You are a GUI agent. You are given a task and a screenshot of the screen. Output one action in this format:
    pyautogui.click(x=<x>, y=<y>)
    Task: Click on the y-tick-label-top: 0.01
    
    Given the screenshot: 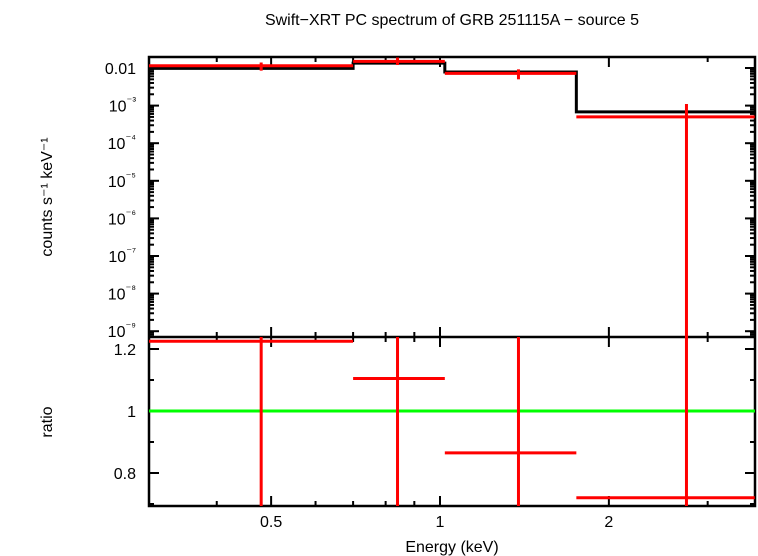 What is the action you would take?
    pyautogui.click(x=120, y=69)
    